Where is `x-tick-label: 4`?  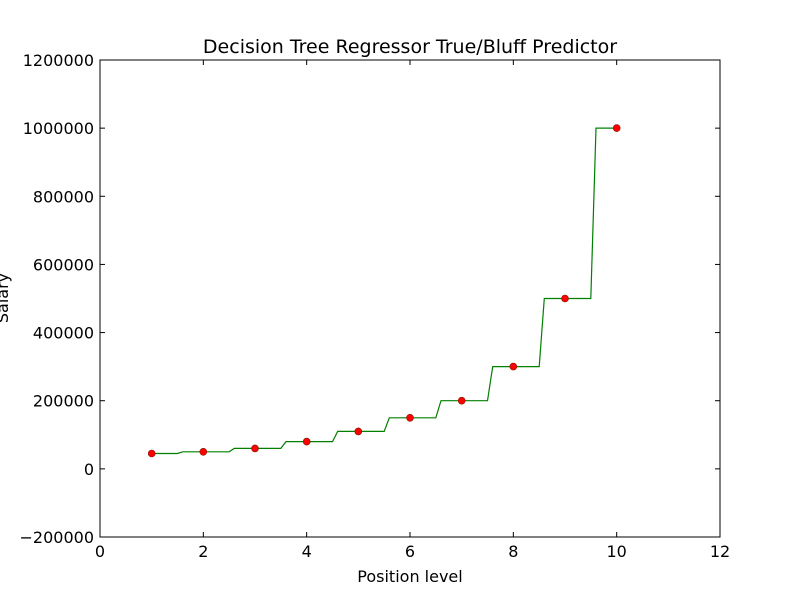 x-tick-label: 4 is located at coordinates (307, 551).